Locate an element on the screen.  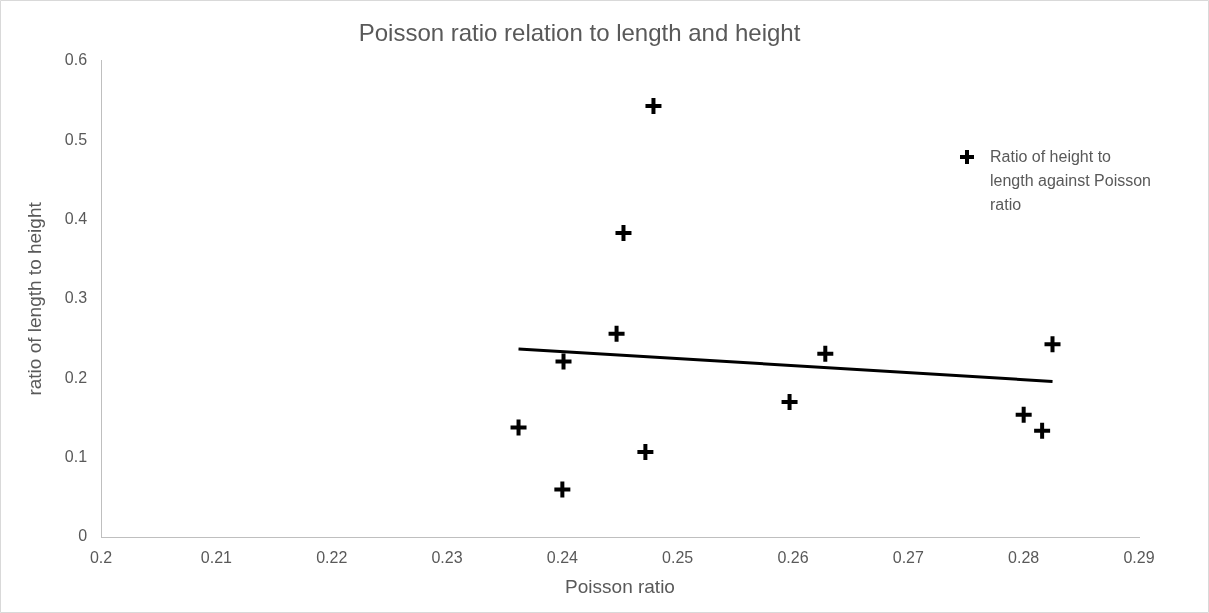
x-tick-label: 0.22 is located at coordinates (332, 558).